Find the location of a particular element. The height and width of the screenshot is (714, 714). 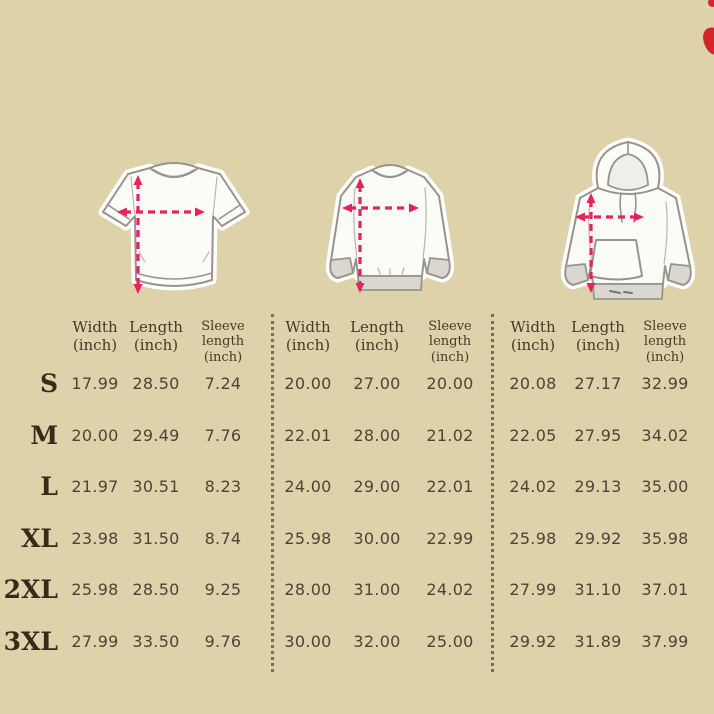

sweatshirt-illustration is located at coordinates (390, 228).